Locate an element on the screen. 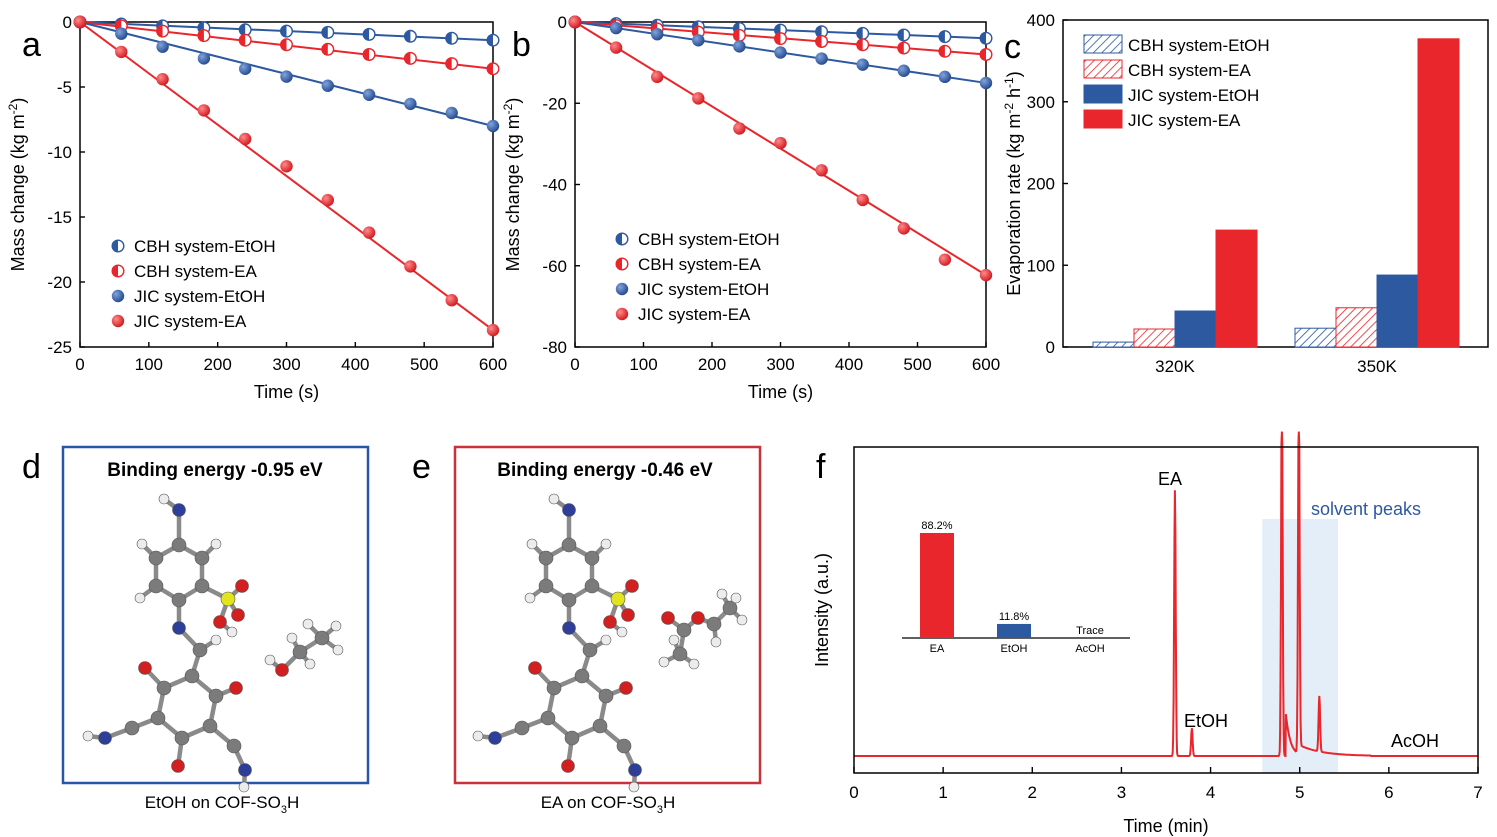 Image resolution: width=1497 pixels, height=837 pixels. legend-label: CBH system-EtOH is located at coordinates (205, 246).